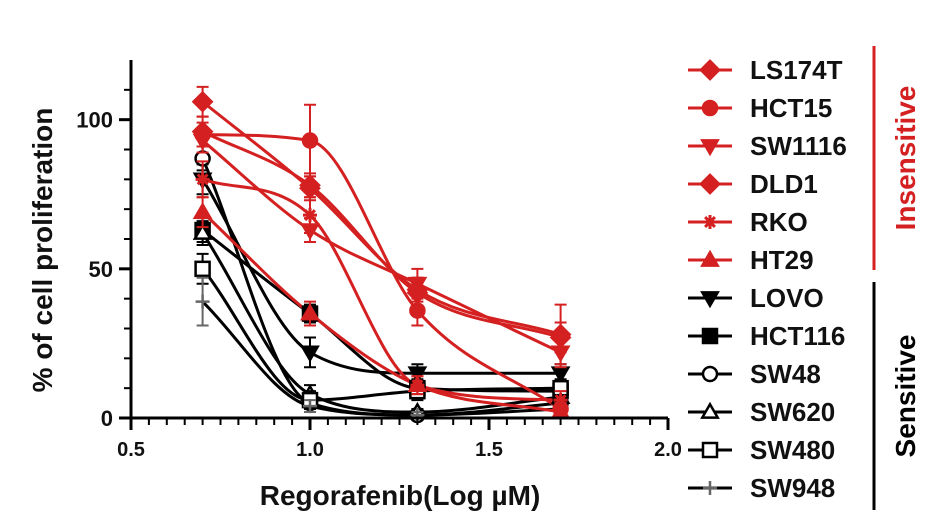  What do you see at coordinates (779, 222) in the screenshot?
I see `legend-label: RKO` at bounding box center [779, 222].